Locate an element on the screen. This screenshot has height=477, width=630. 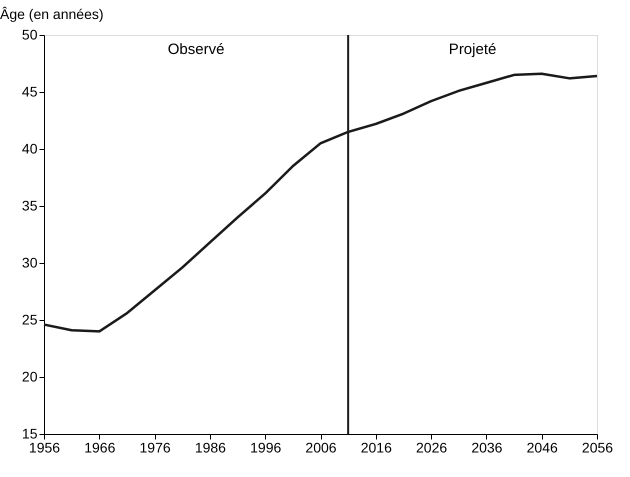
annotation: Projeté is located at coordinates (472, 49).